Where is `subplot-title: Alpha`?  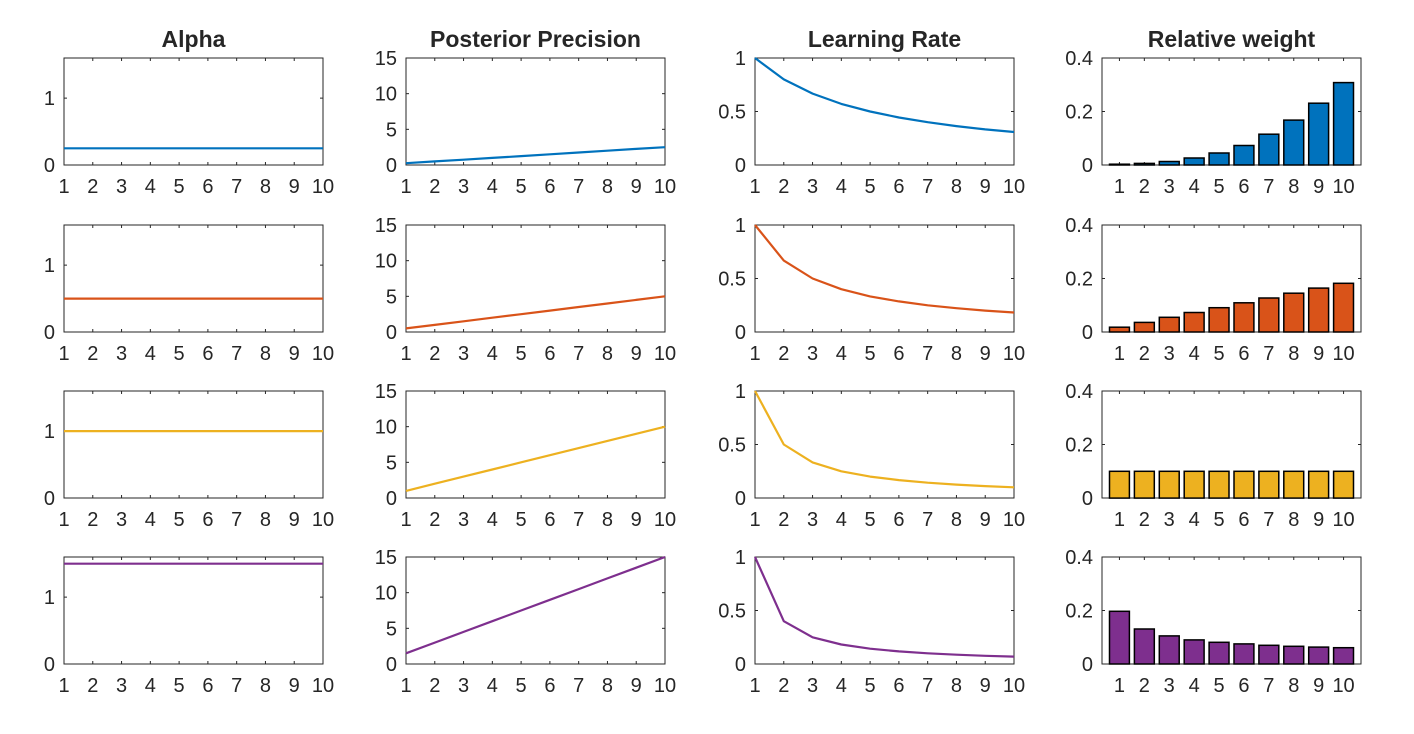
subplot-title: Alpha is located at coordinates (194, 39).